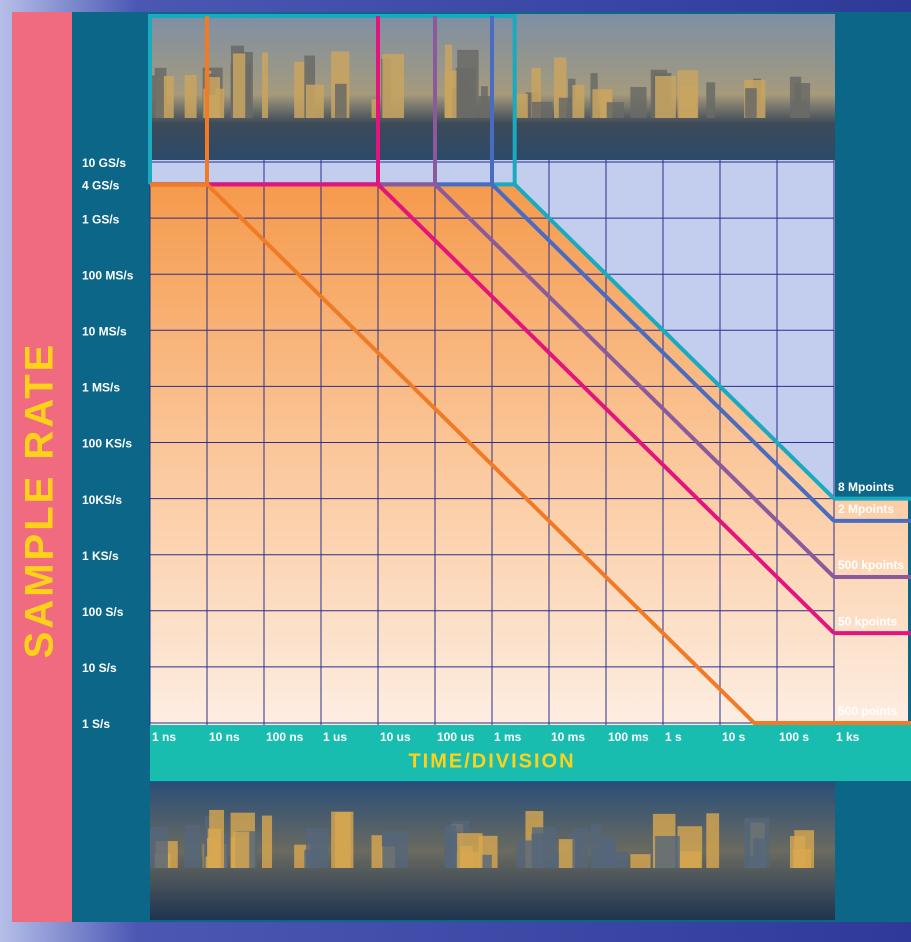 The image size is (911, 942). I want to click on x-tick-label: 1 s, so click(673, 737).